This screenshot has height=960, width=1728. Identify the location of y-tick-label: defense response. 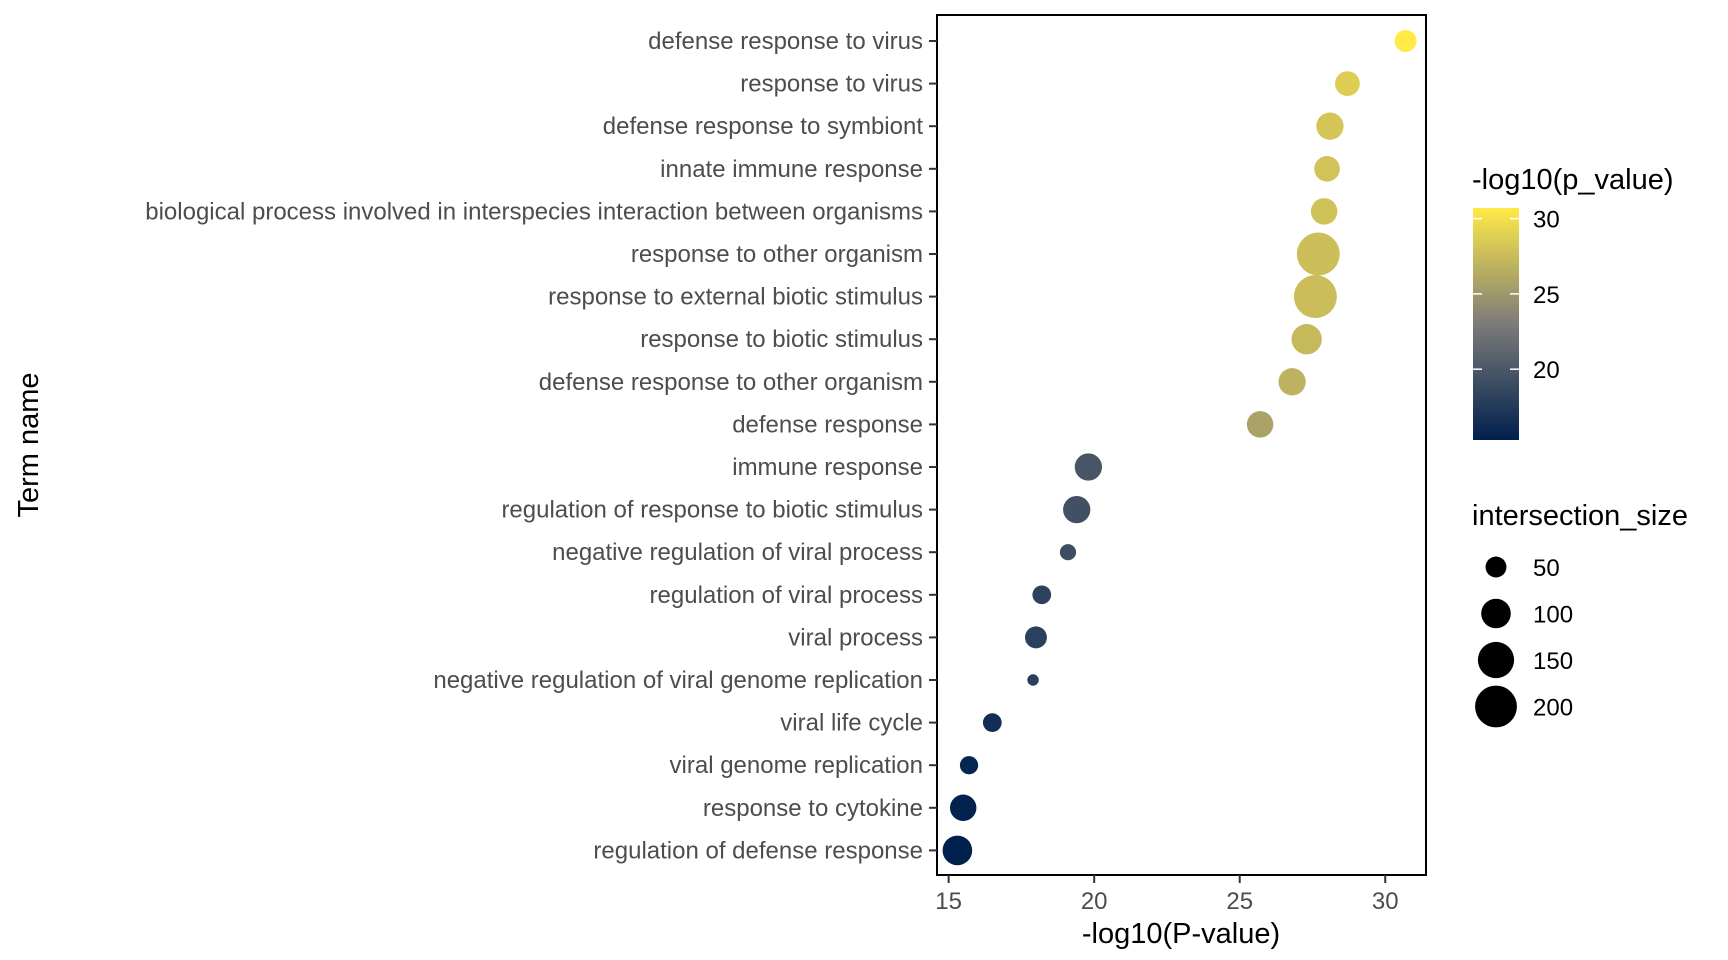
(827, 424).